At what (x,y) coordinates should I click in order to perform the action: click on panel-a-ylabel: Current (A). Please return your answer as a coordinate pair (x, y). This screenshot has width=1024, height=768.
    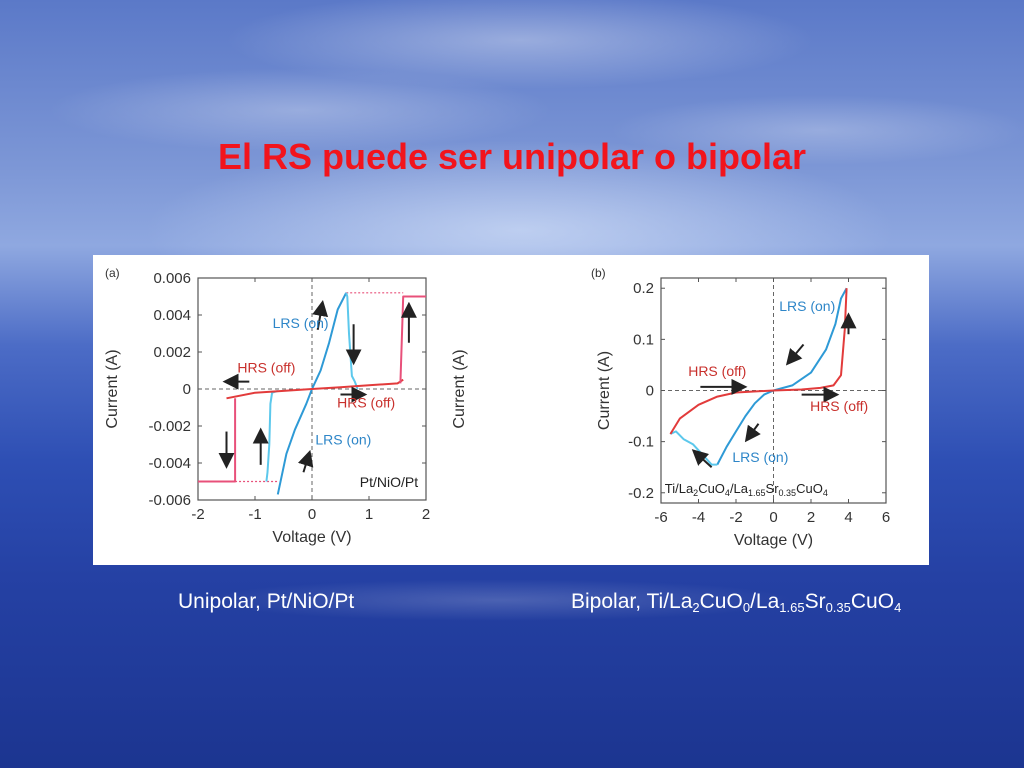
    Looking at the image, I should click on (112, 388).